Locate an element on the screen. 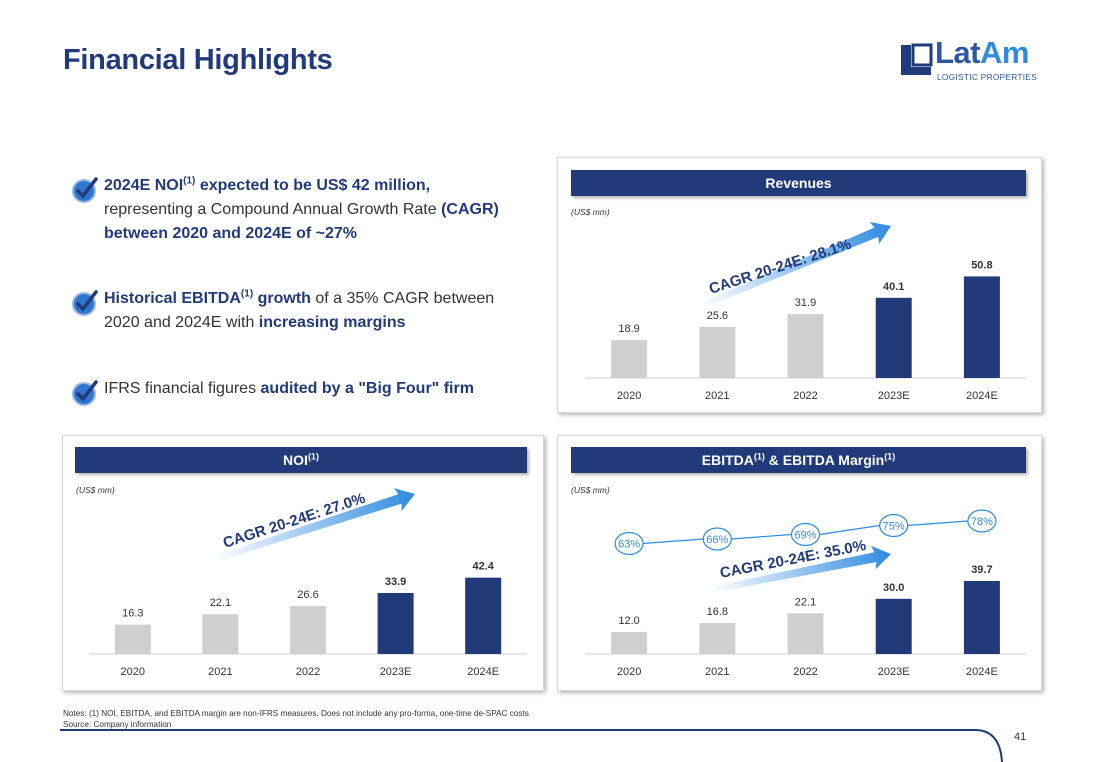  revenues-unit-label: (US$ mm) is located at coordinates (590, 212).